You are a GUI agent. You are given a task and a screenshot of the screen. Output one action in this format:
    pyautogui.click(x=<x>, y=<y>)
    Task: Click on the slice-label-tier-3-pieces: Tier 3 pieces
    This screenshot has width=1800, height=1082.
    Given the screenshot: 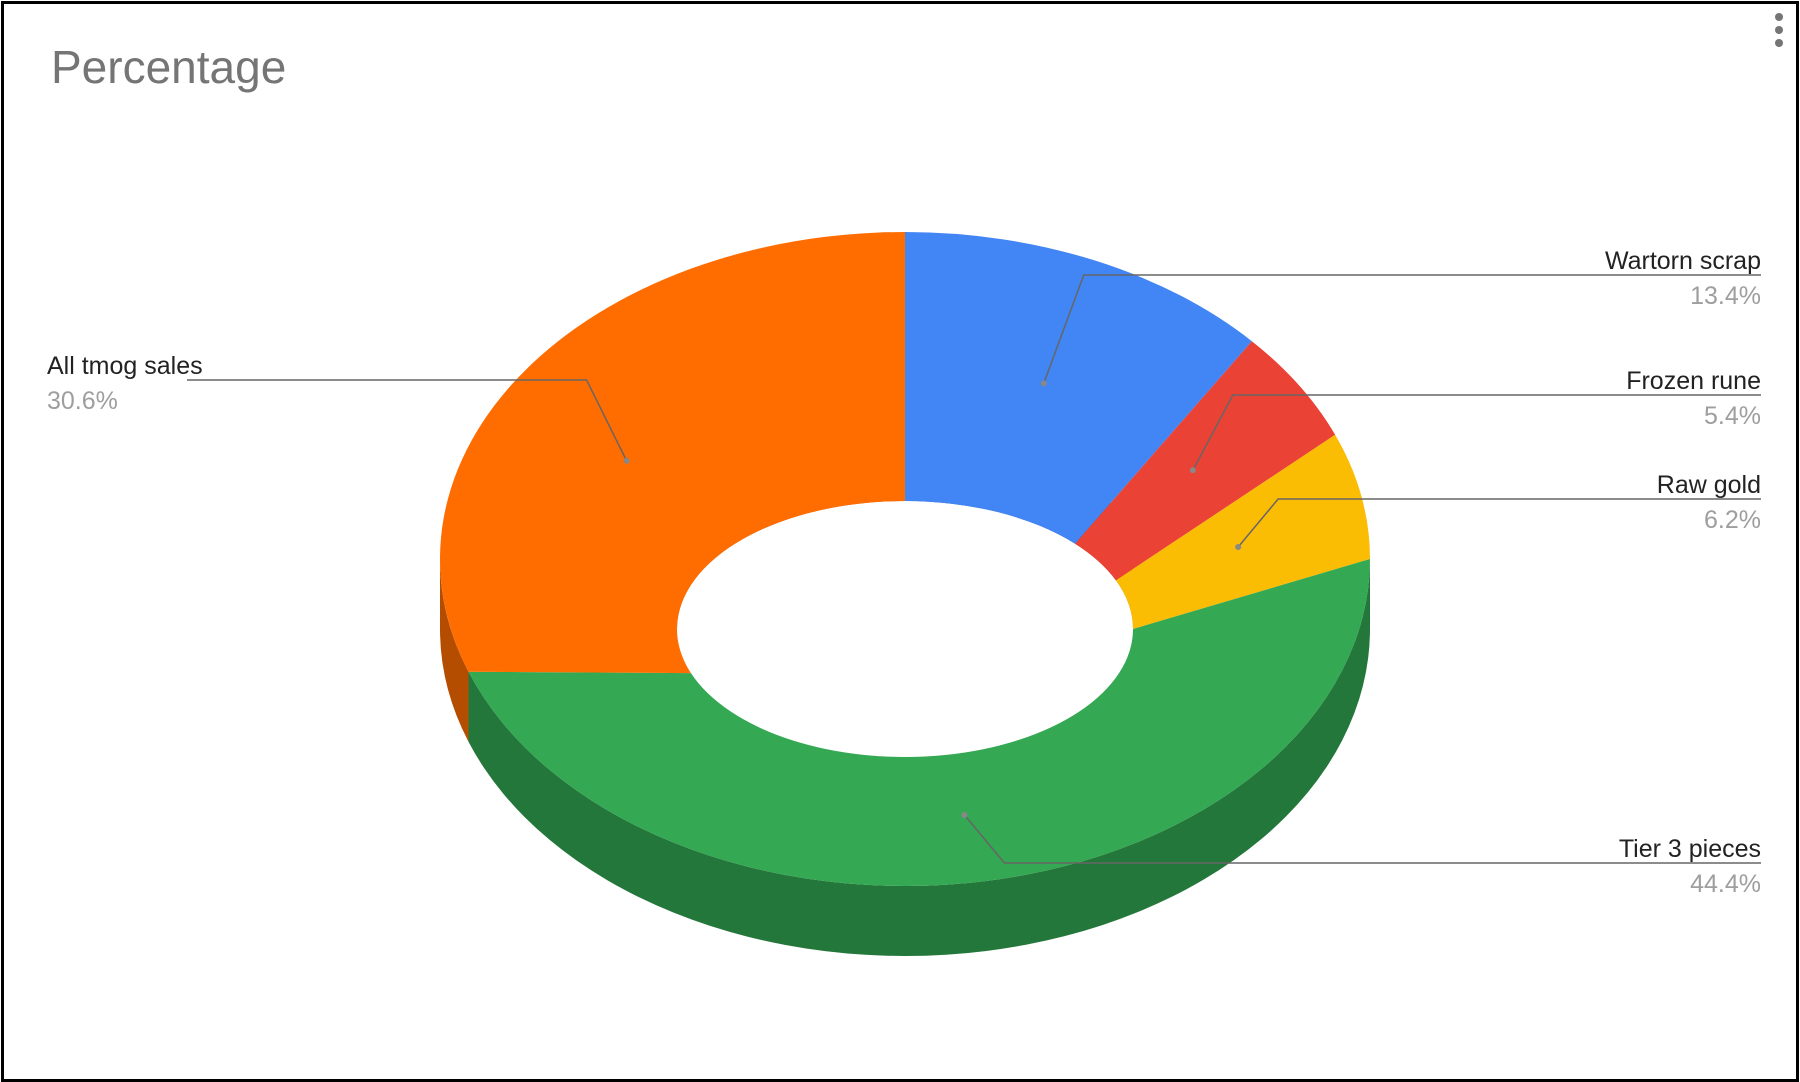 What is the action you would take?
    pyautogui.click(x=1690, y=849)
    